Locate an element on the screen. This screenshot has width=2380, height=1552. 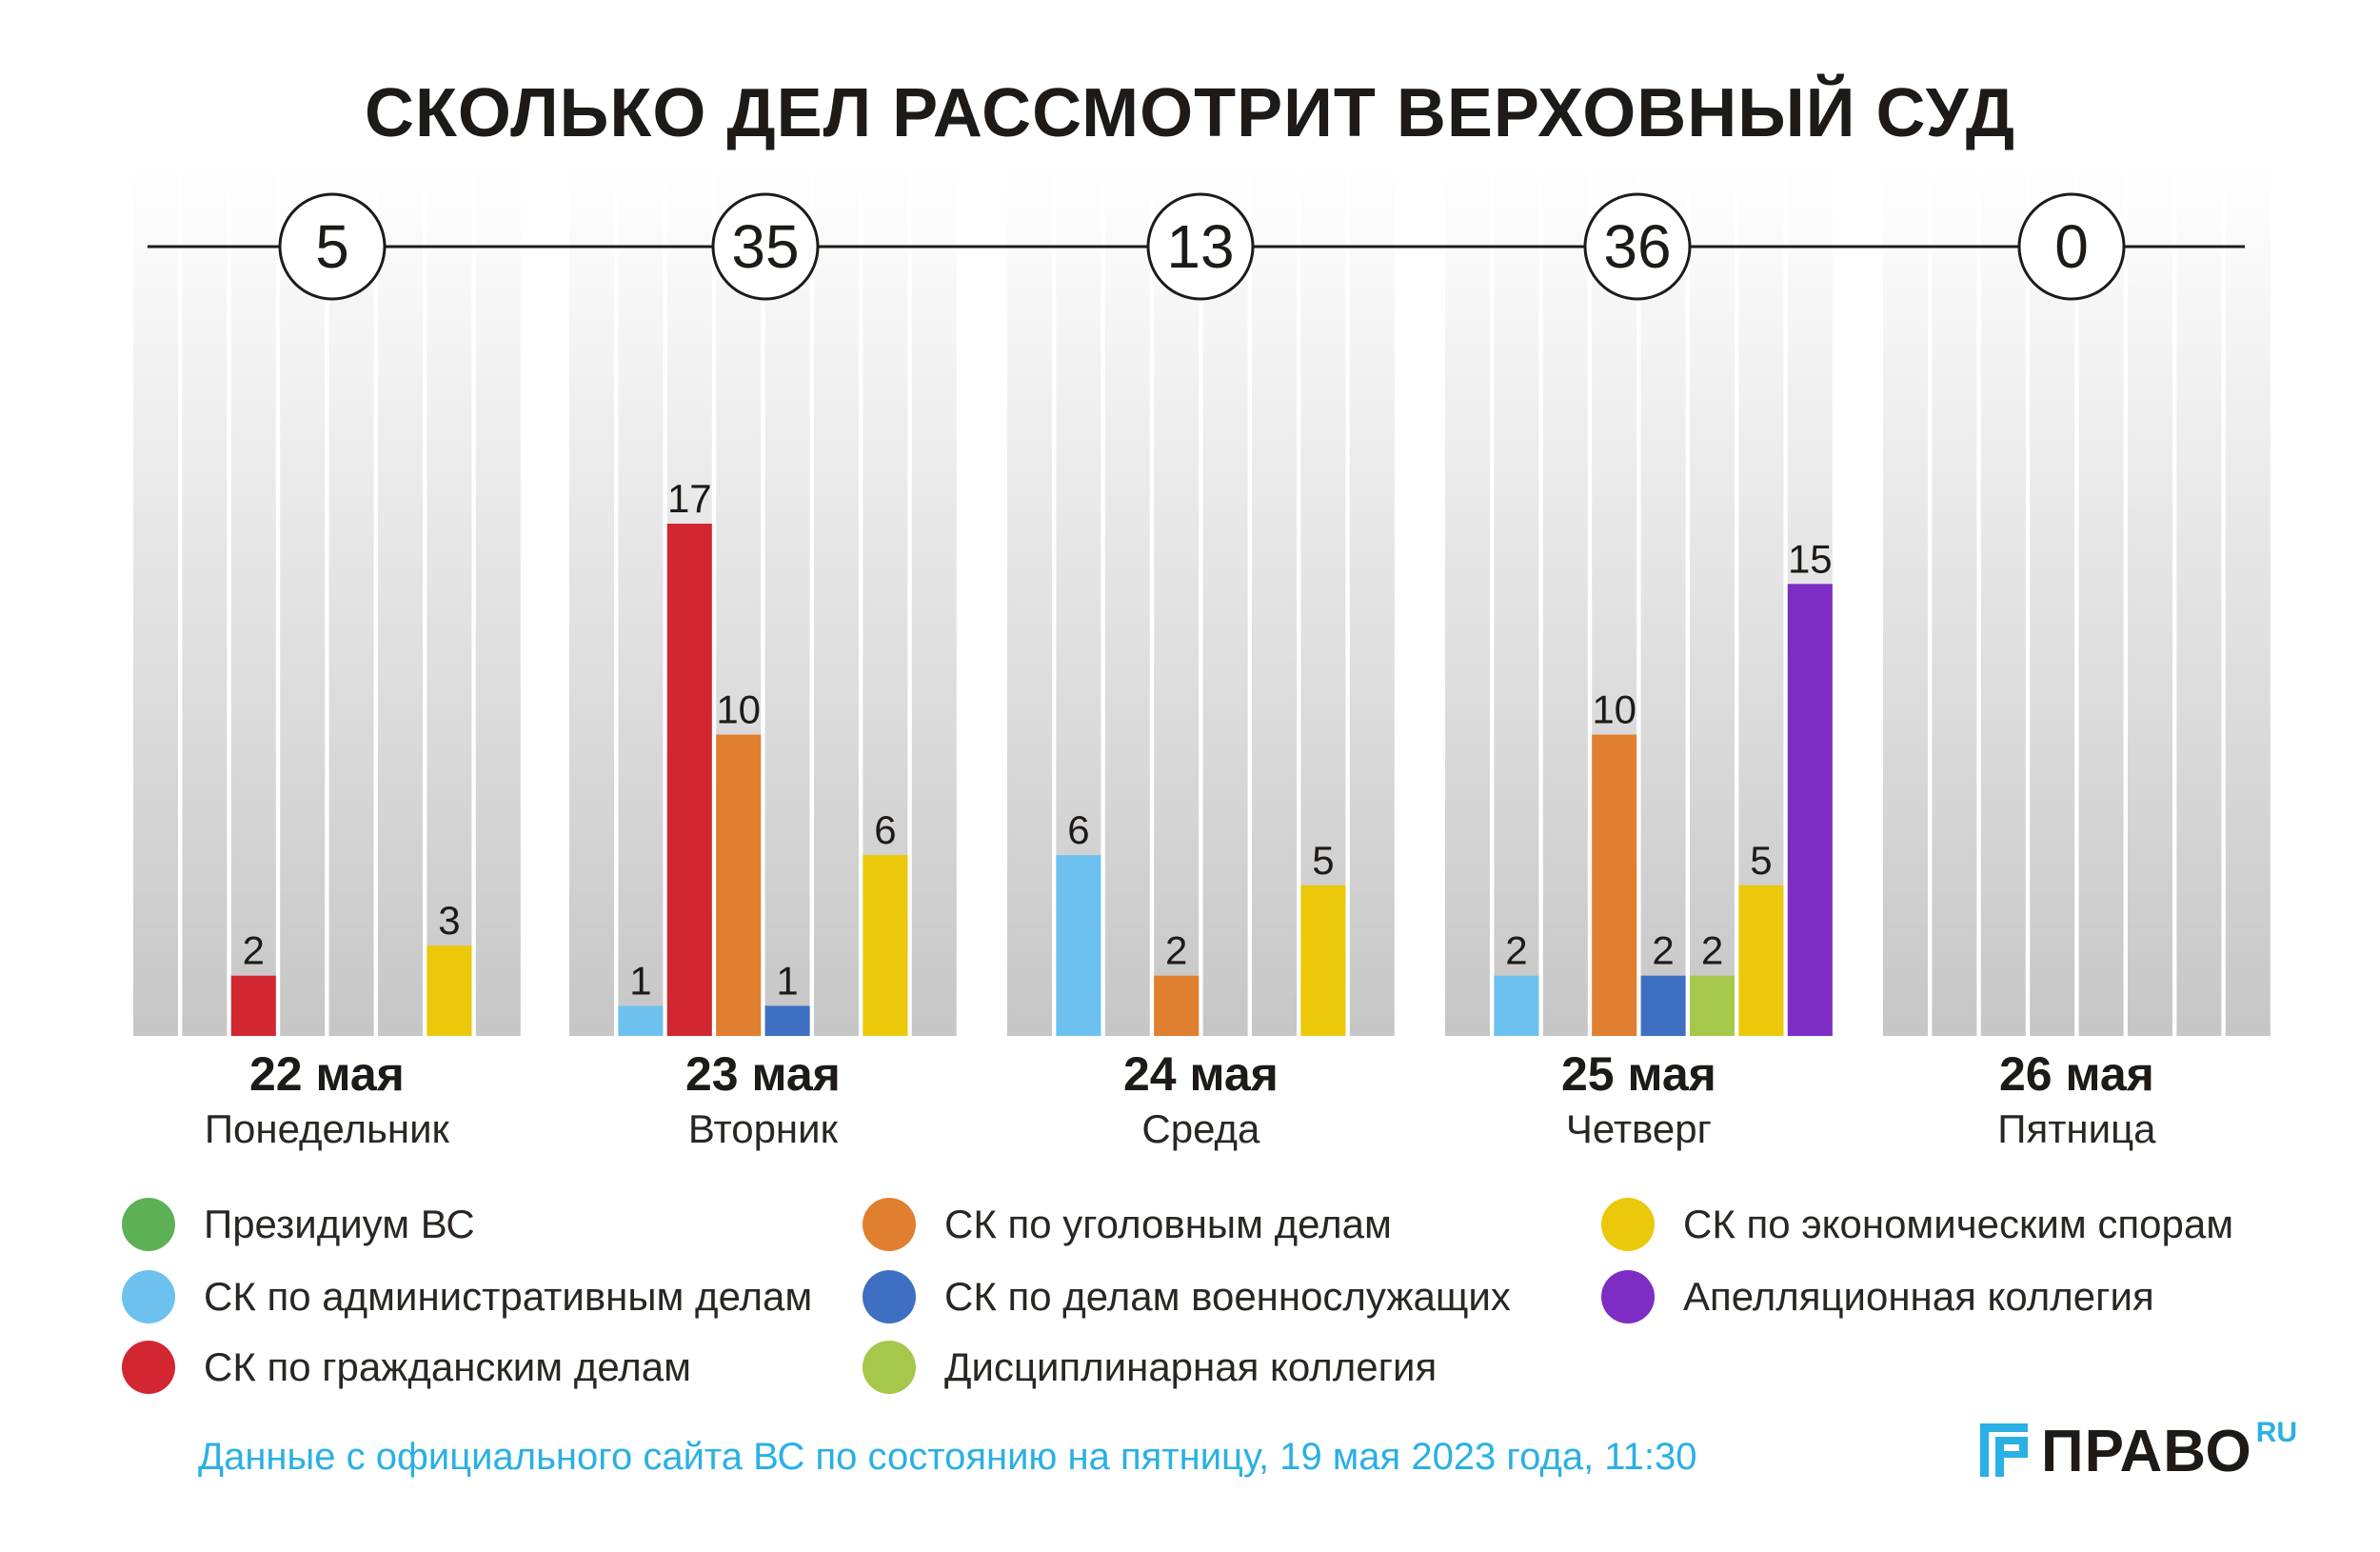
day-total-value: 13 is located at coordinates (1200, 247).